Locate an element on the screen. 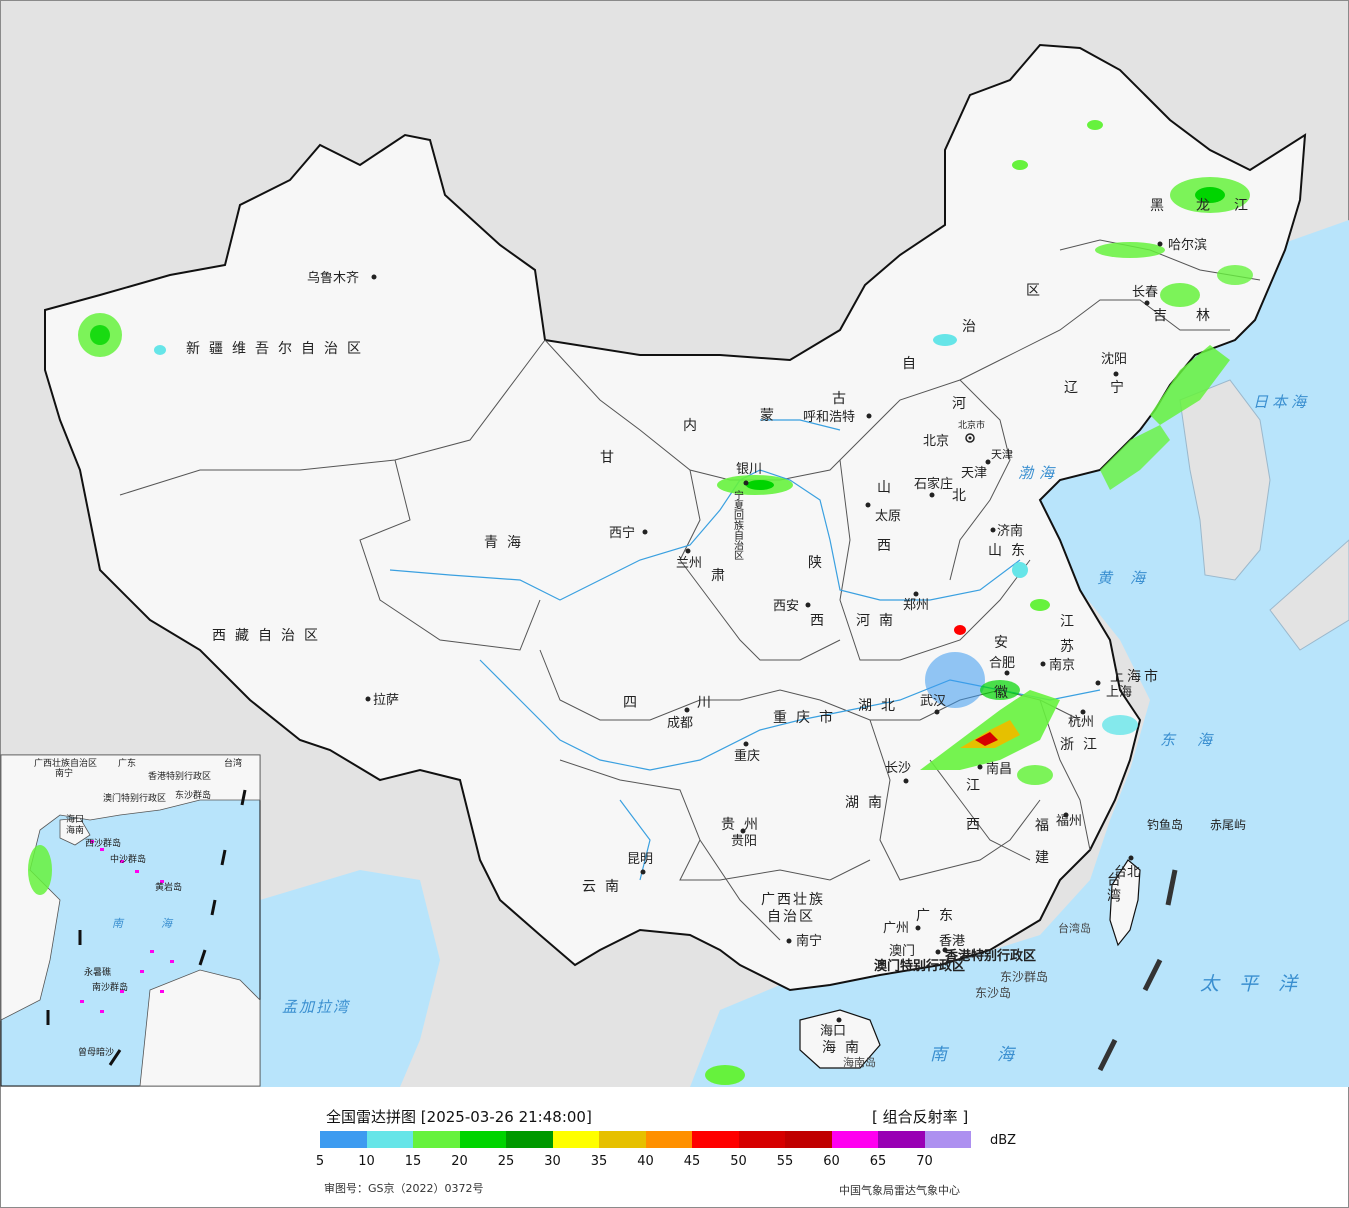 The image size is (1349, 1208). sea-label: 渤海 is located at coordinates (1039, 473).